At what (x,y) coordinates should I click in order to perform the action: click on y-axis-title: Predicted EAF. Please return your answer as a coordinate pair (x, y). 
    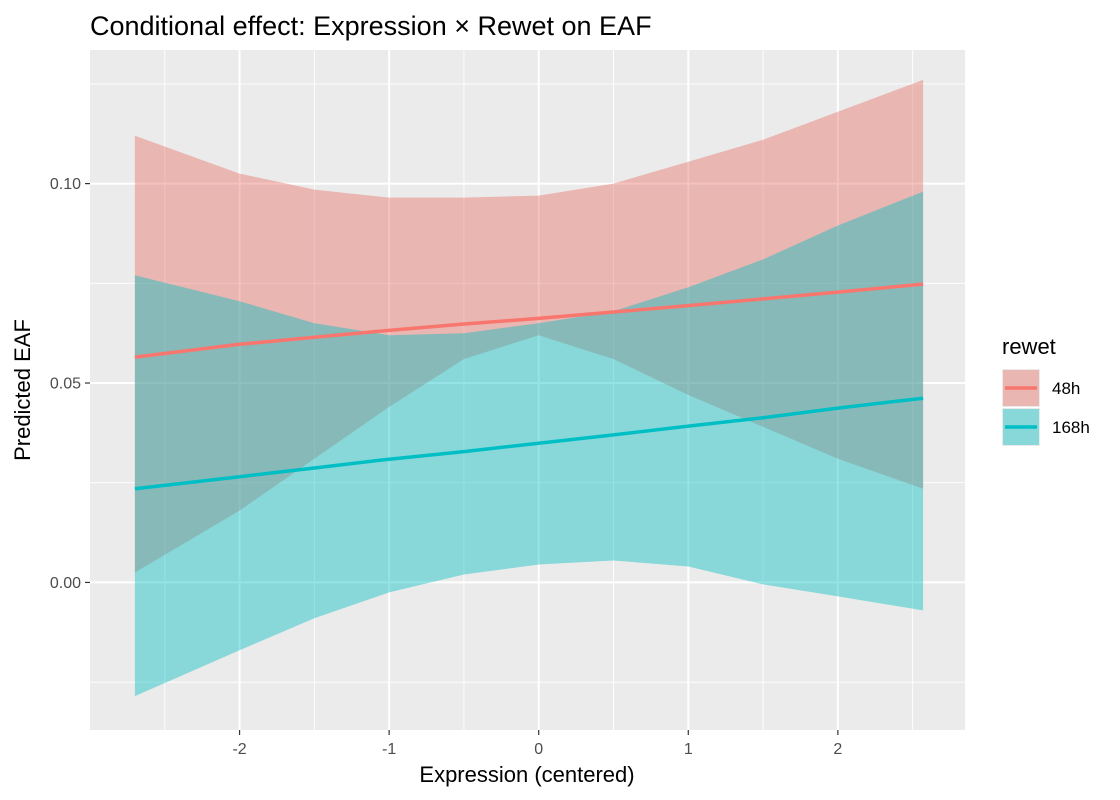
    Looking at the image, I should click on (22, 390).